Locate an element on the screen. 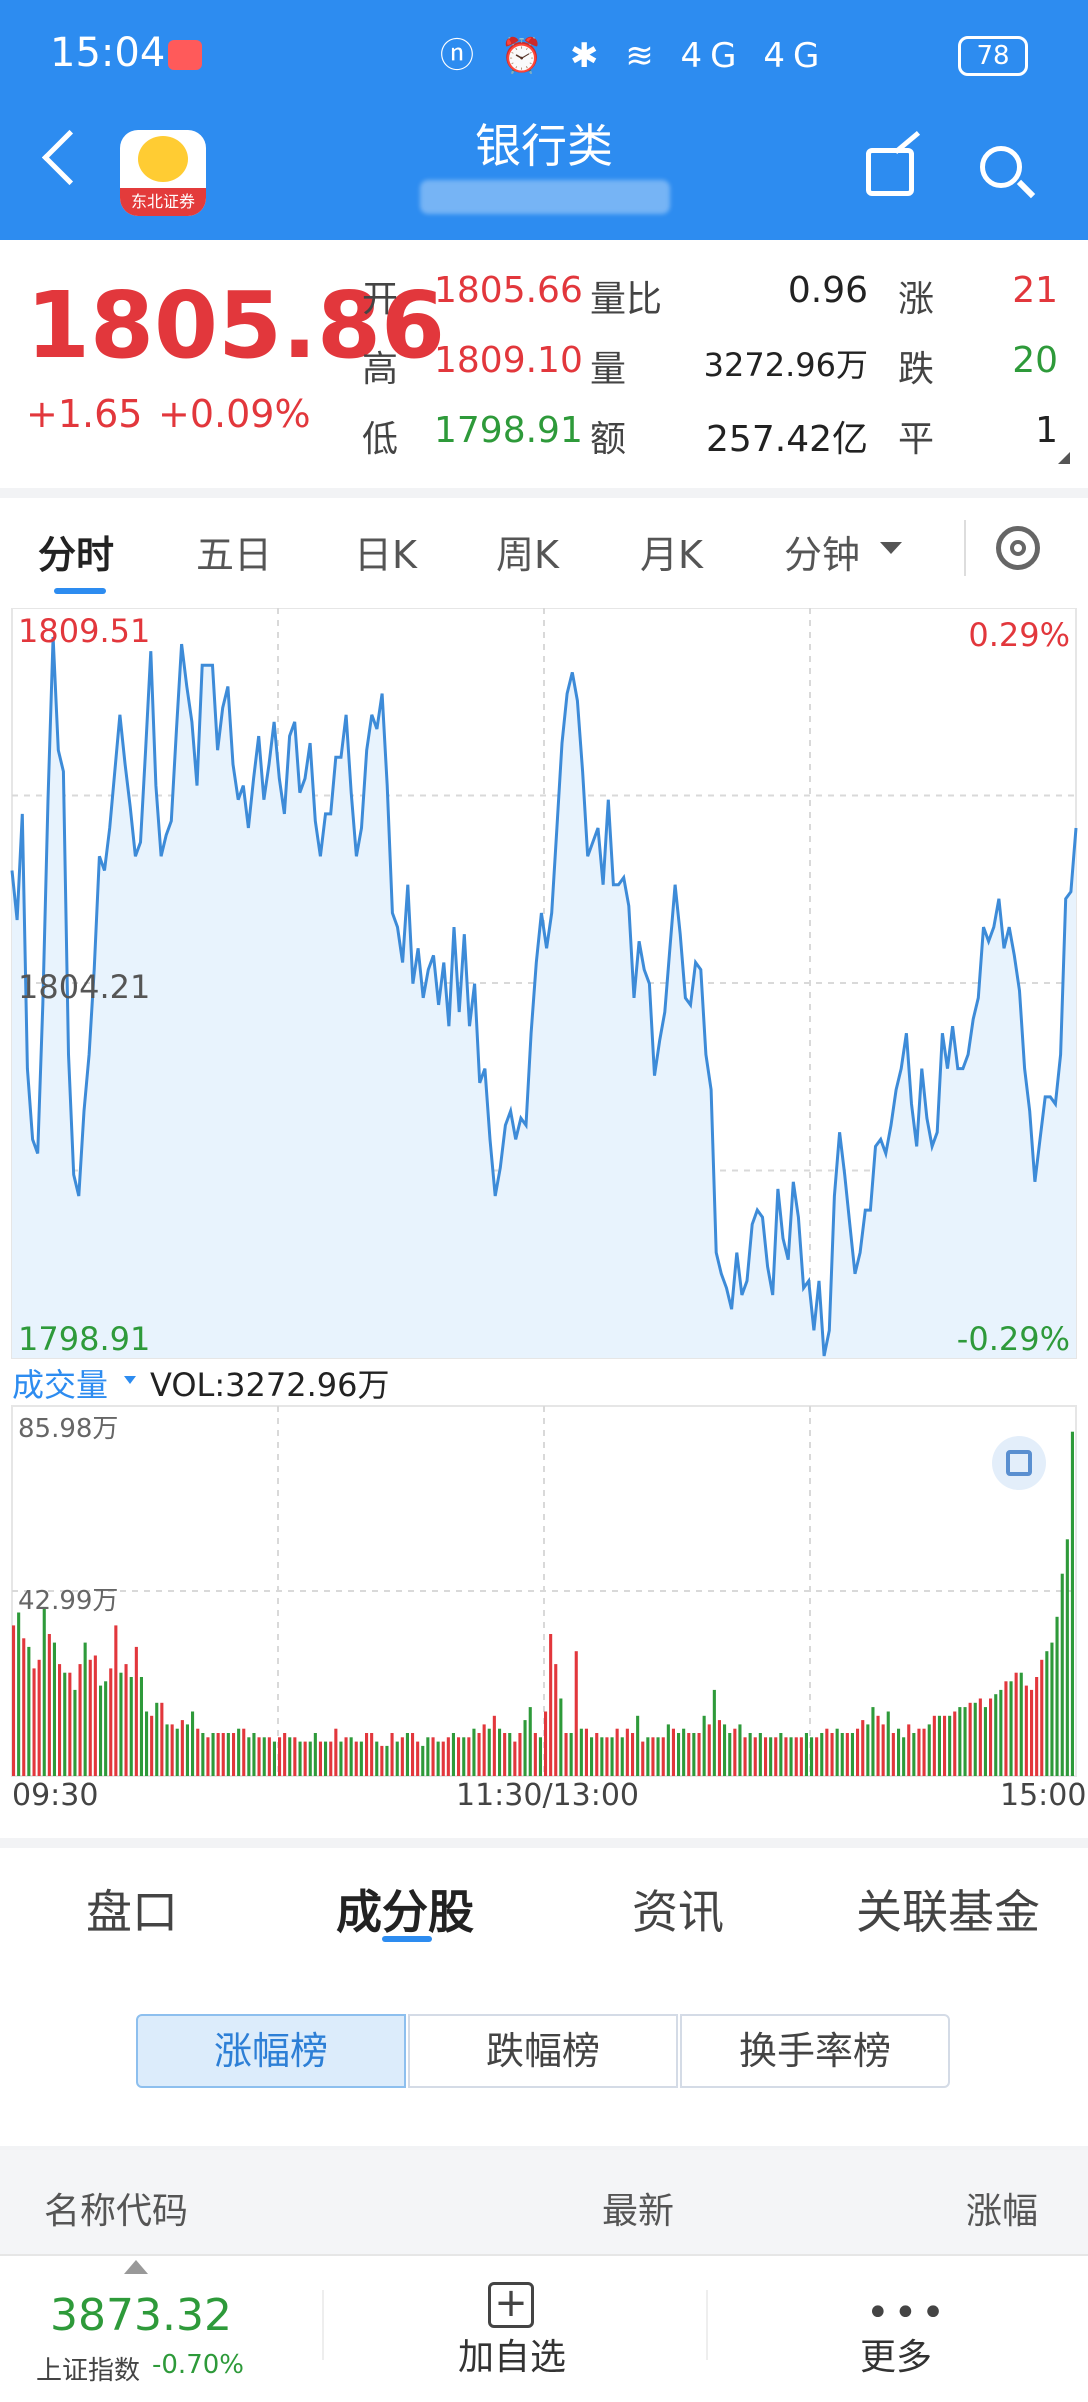  more-icon: ••• is located at coordinates (907, 2313).